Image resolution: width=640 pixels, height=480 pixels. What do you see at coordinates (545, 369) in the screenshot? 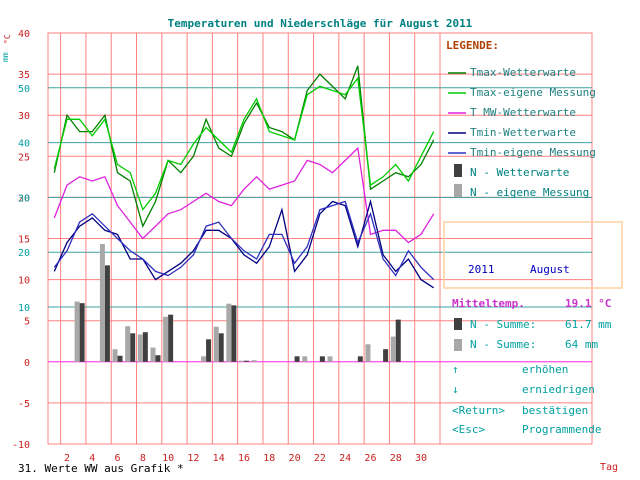
I see `key-action-up: erhöhen` at bounding box center [545, 369].